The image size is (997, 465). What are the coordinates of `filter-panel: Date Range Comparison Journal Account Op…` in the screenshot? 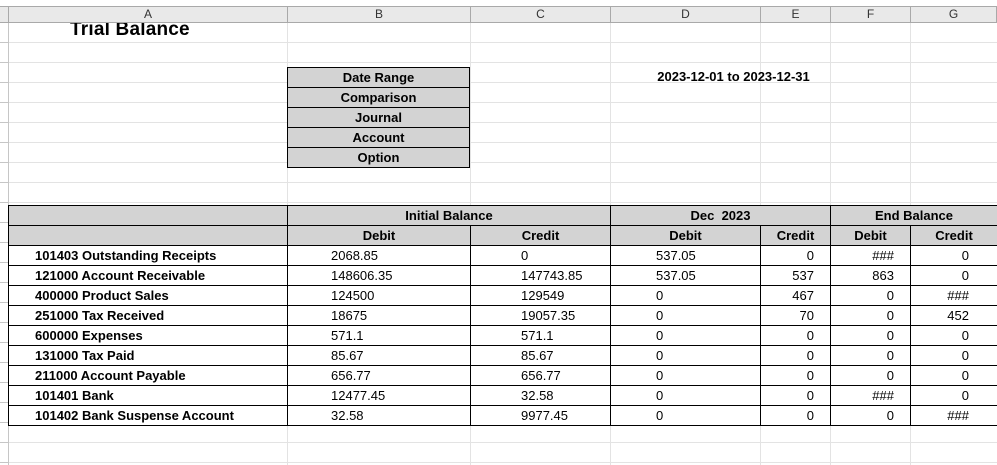 It's located at (378, 117).